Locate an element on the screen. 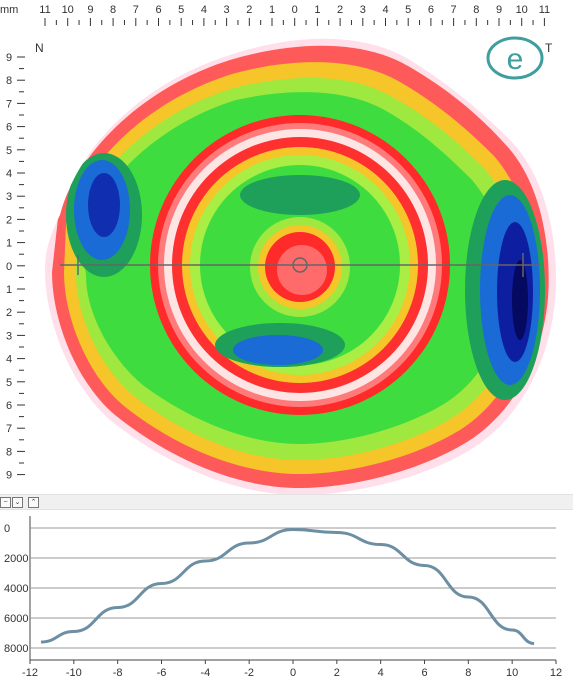 Image resolution: width=573 pixels, height=678 pixels. x-tick-label: -8 is located at coordinates (118, 672).